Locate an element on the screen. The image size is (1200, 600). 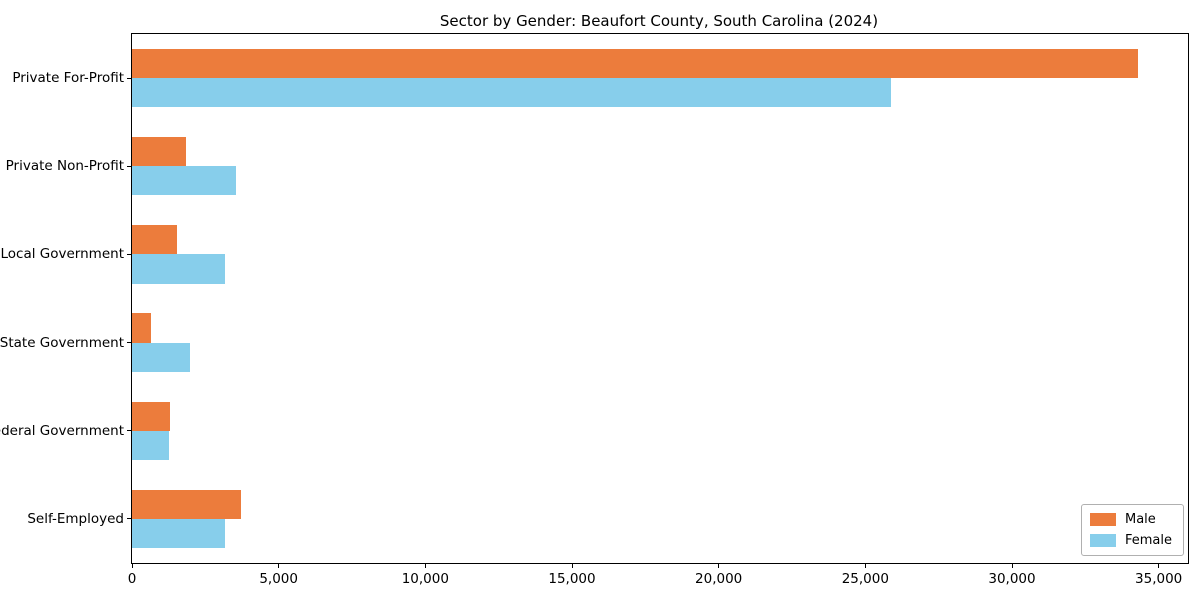
bar-male-local-government is located at coordinates (155, 240).